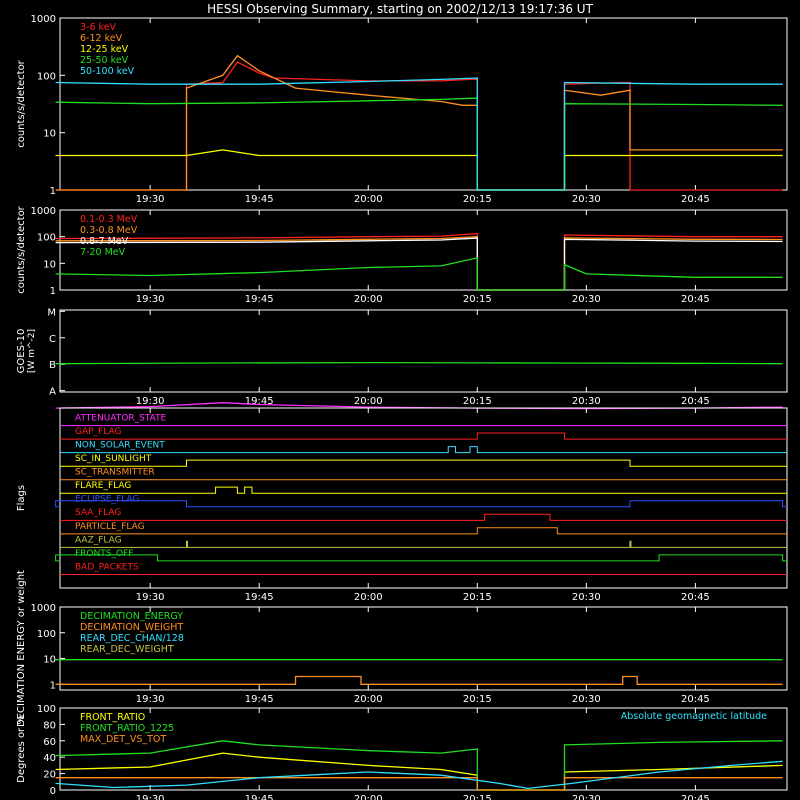  What do you see at coordinates (103, 486) in the screenshot?
I see `flag-label: FLARE_FLAG` at bounding box center [103, 486].